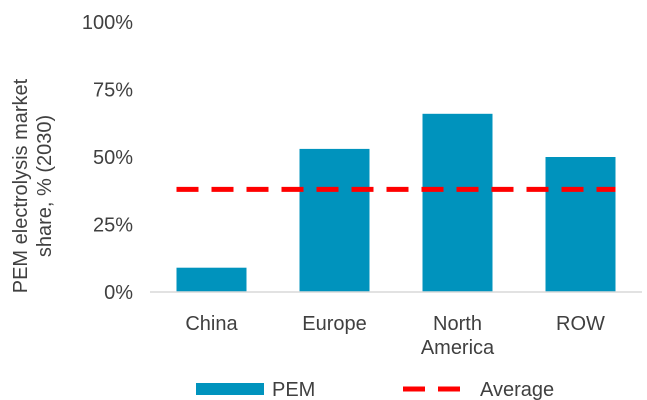 This screenshot has height=400, width=647. I want to click on y-tick-label: 25%, so click(113, 226).